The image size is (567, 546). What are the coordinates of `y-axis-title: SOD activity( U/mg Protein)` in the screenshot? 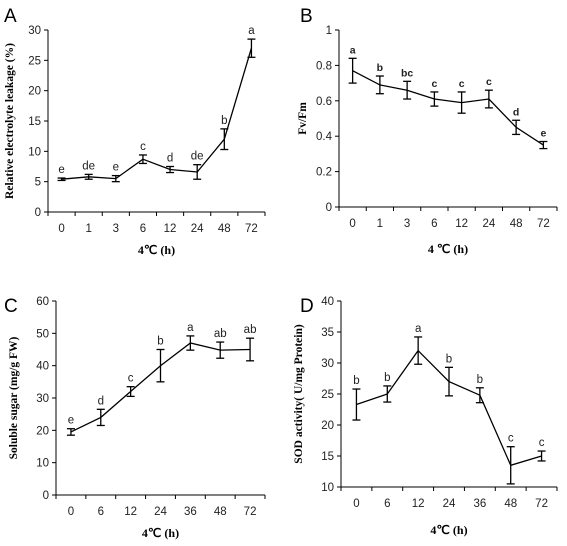 It's located at (299, 394).